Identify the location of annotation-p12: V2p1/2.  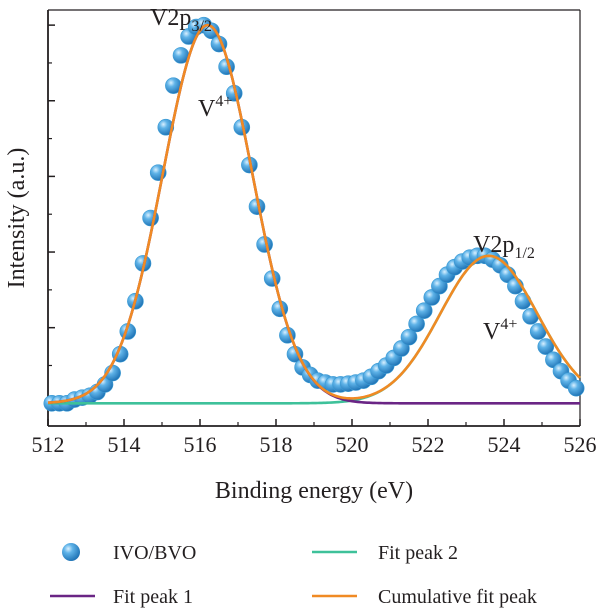
(504, 247).